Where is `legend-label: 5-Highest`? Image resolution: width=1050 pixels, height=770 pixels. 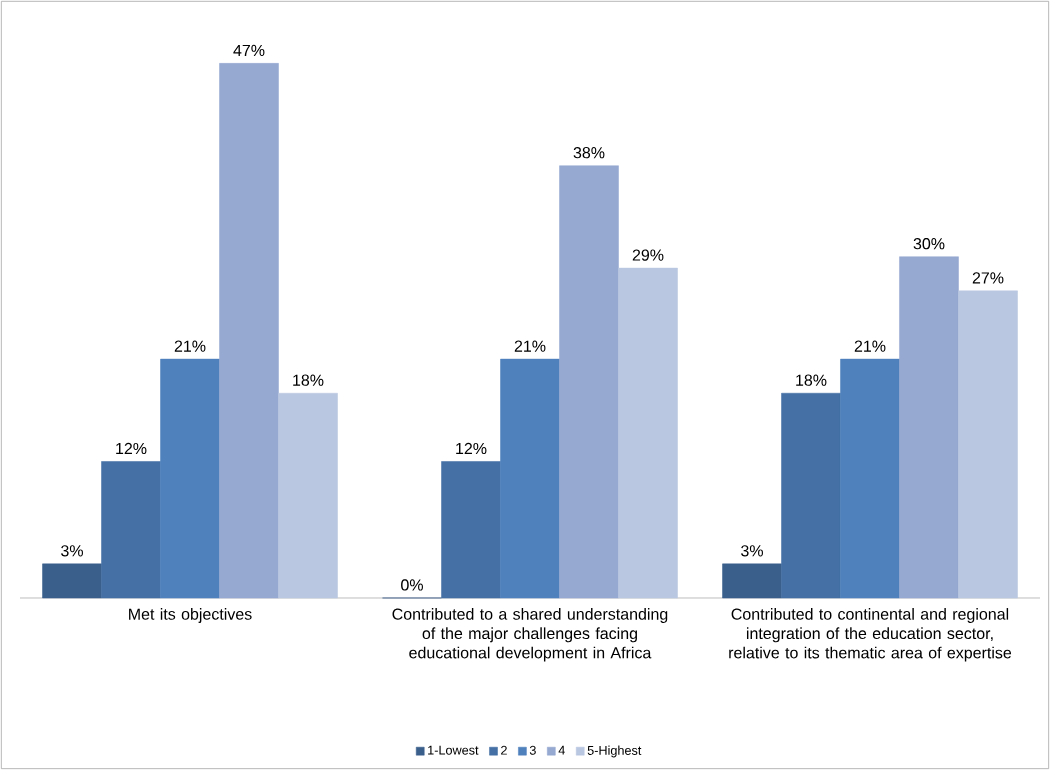 legend-label: 5-Highest is located at coordinates (614, 751).